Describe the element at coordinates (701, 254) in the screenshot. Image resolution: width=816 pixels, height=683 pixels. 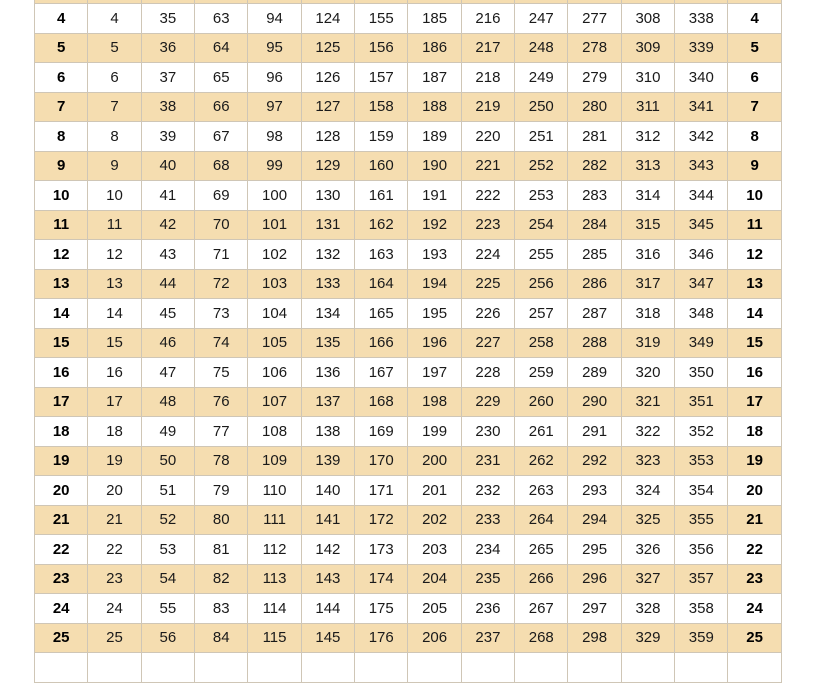
I see `day-of-year-cell: 346` at that location.